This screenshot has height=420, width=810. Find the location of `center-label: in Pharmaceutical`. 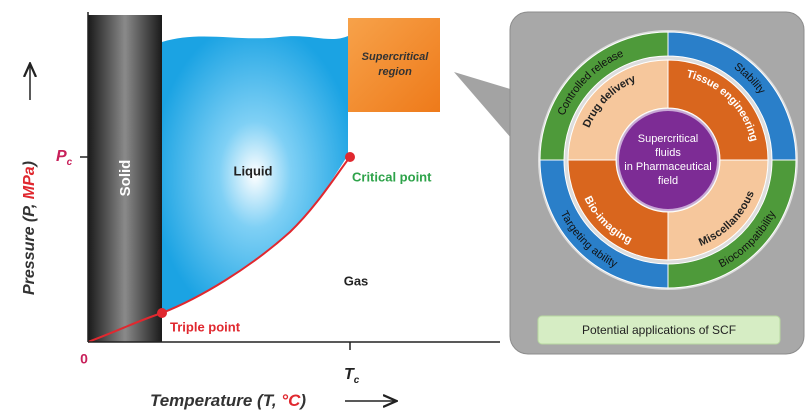

center-label: in Pharmaceutical is located at coordinates (667, 167).